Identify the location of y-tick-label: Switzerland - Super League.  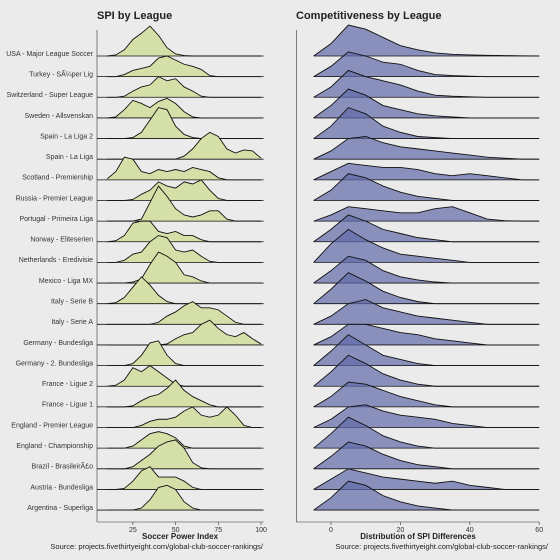
(50, 95).